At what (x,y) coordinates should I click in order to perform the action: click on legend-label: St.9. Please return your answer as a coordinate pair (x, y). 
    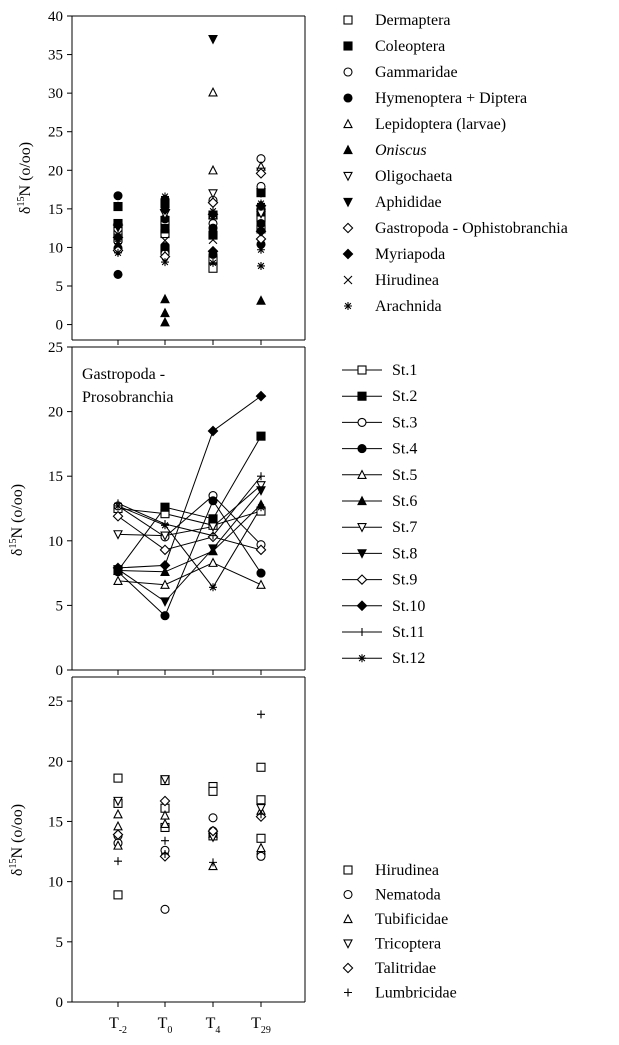
    Looking at the image, I should click on (404, 580).